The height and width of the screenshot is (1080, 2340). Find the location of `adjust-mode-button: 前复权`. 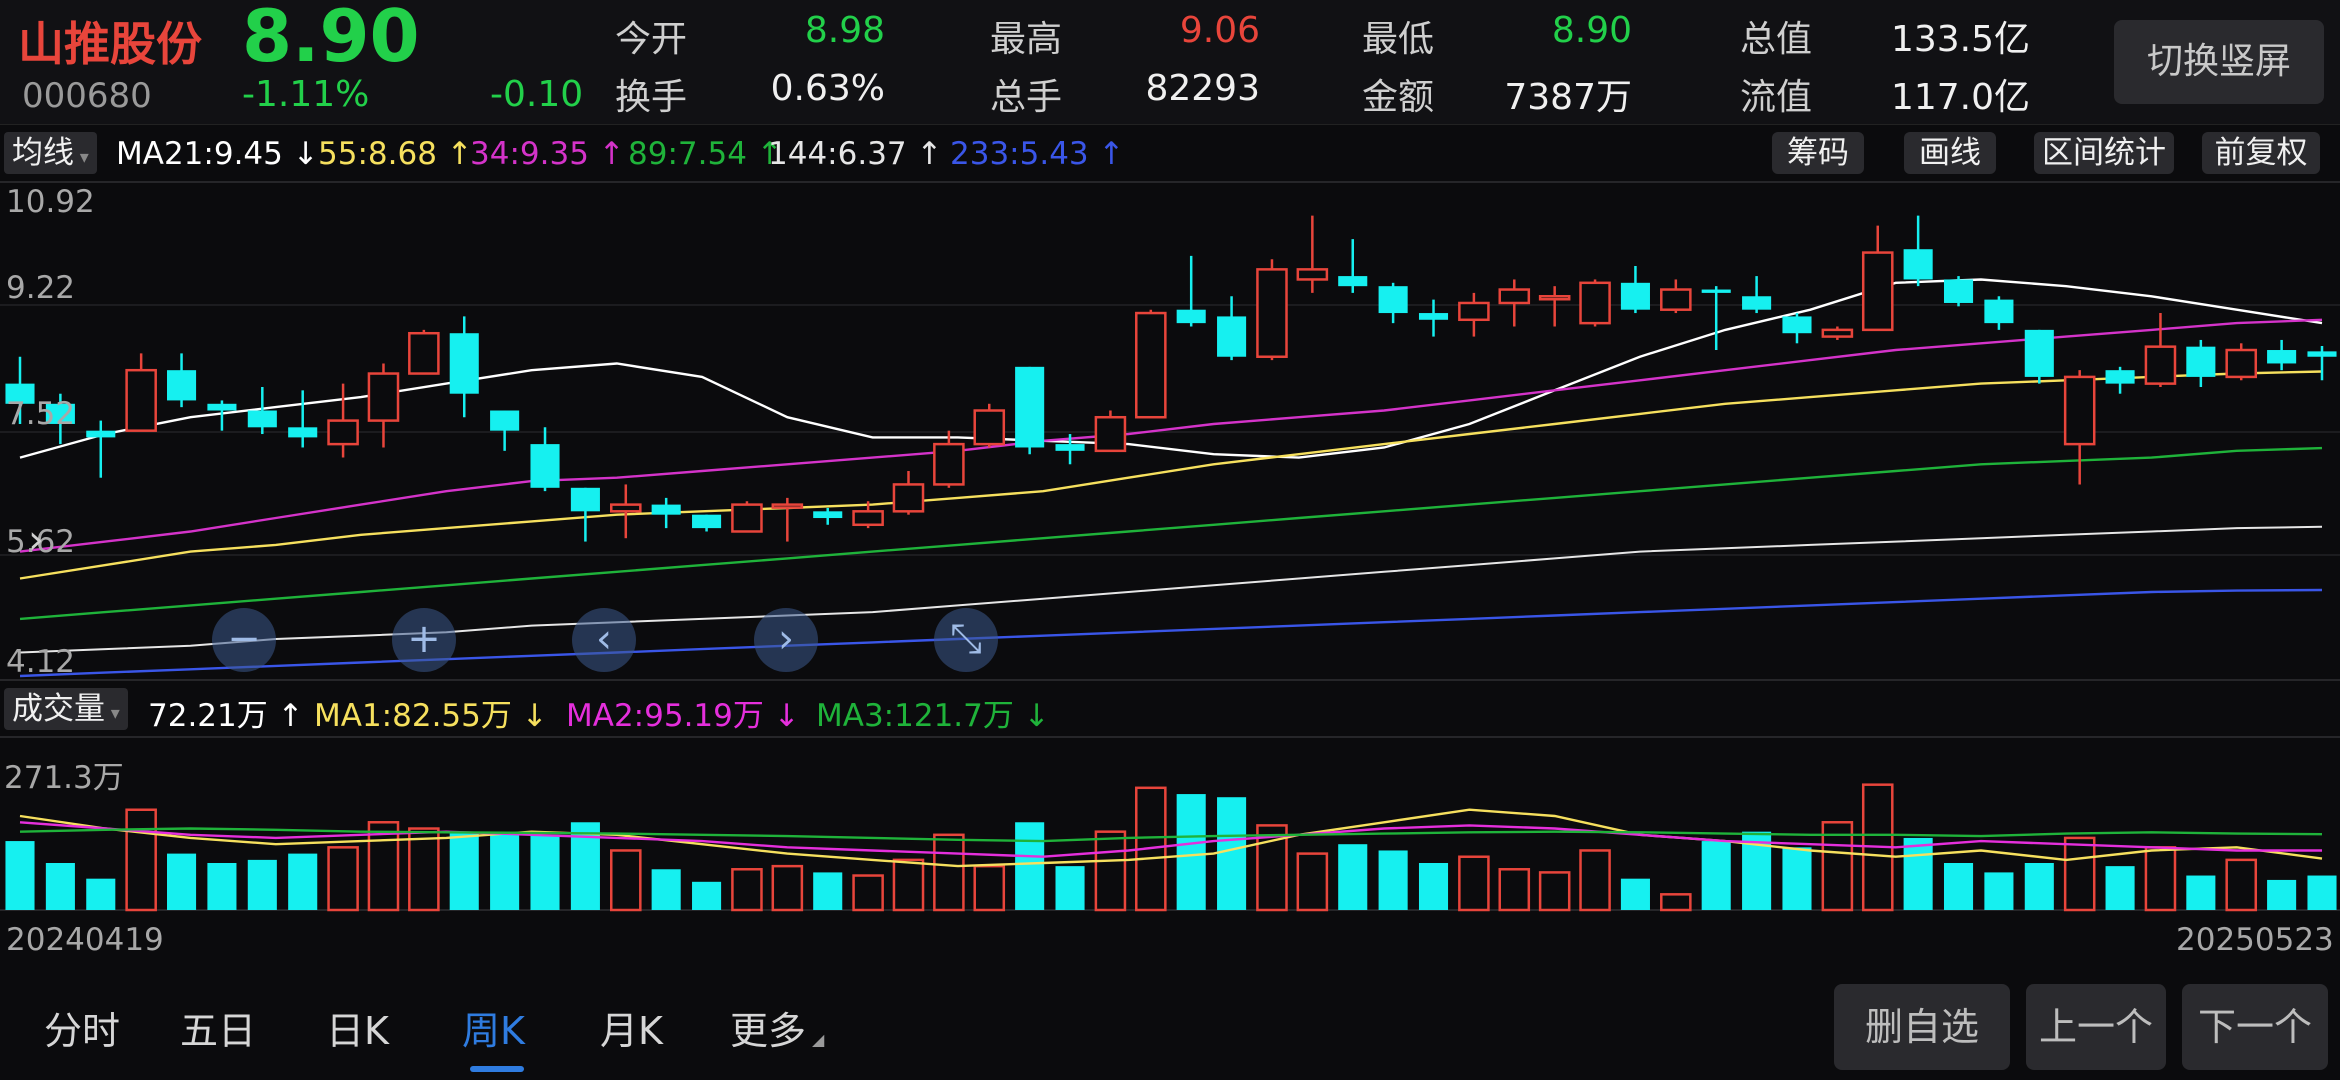

adjust-mode-button: 前复权 is located at coordinates (2261, 153).